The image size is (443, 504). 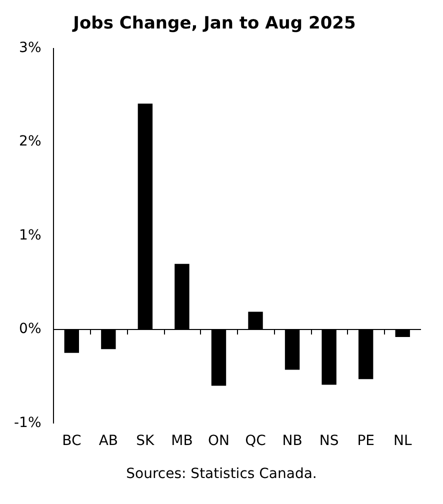 I want to click on chart-title: Jobs Change, Jan to Aug 2025, so click(x=214, y=24).